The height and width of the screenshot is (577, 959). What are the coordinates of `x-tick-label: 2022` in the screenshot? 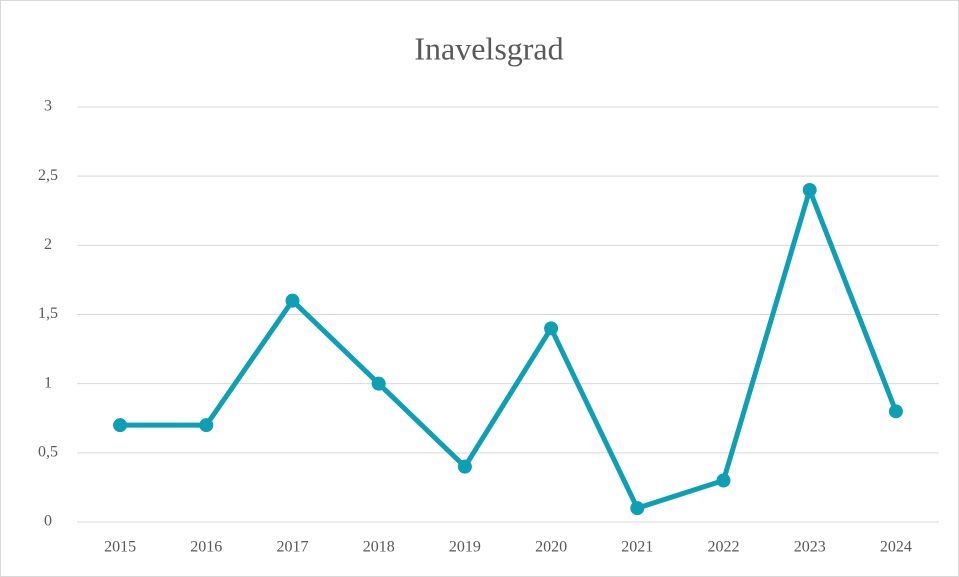 It's located at (724, 547).